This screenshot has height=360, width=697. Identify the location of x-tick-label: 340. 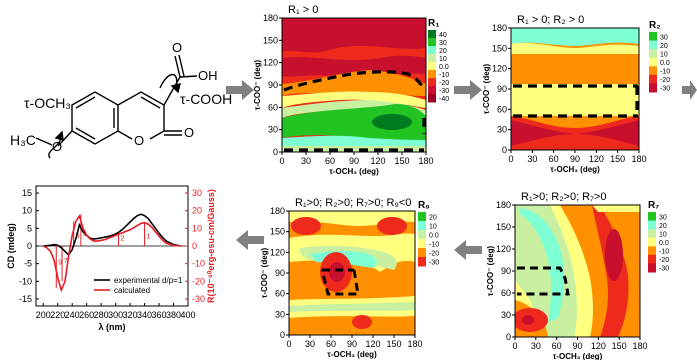
(144, 315).